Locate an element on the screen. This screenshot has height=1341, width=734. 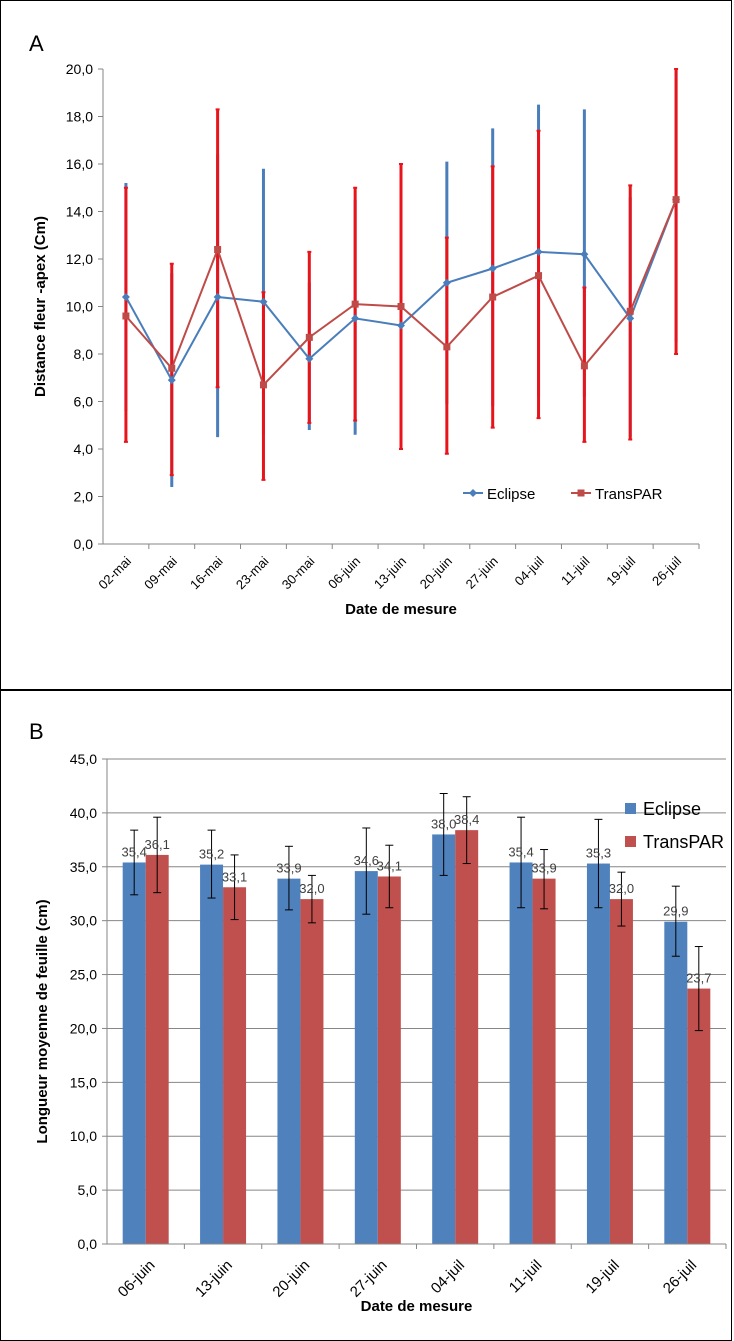
y-tick-label: 12,0 is located at coordinates (79, 259).